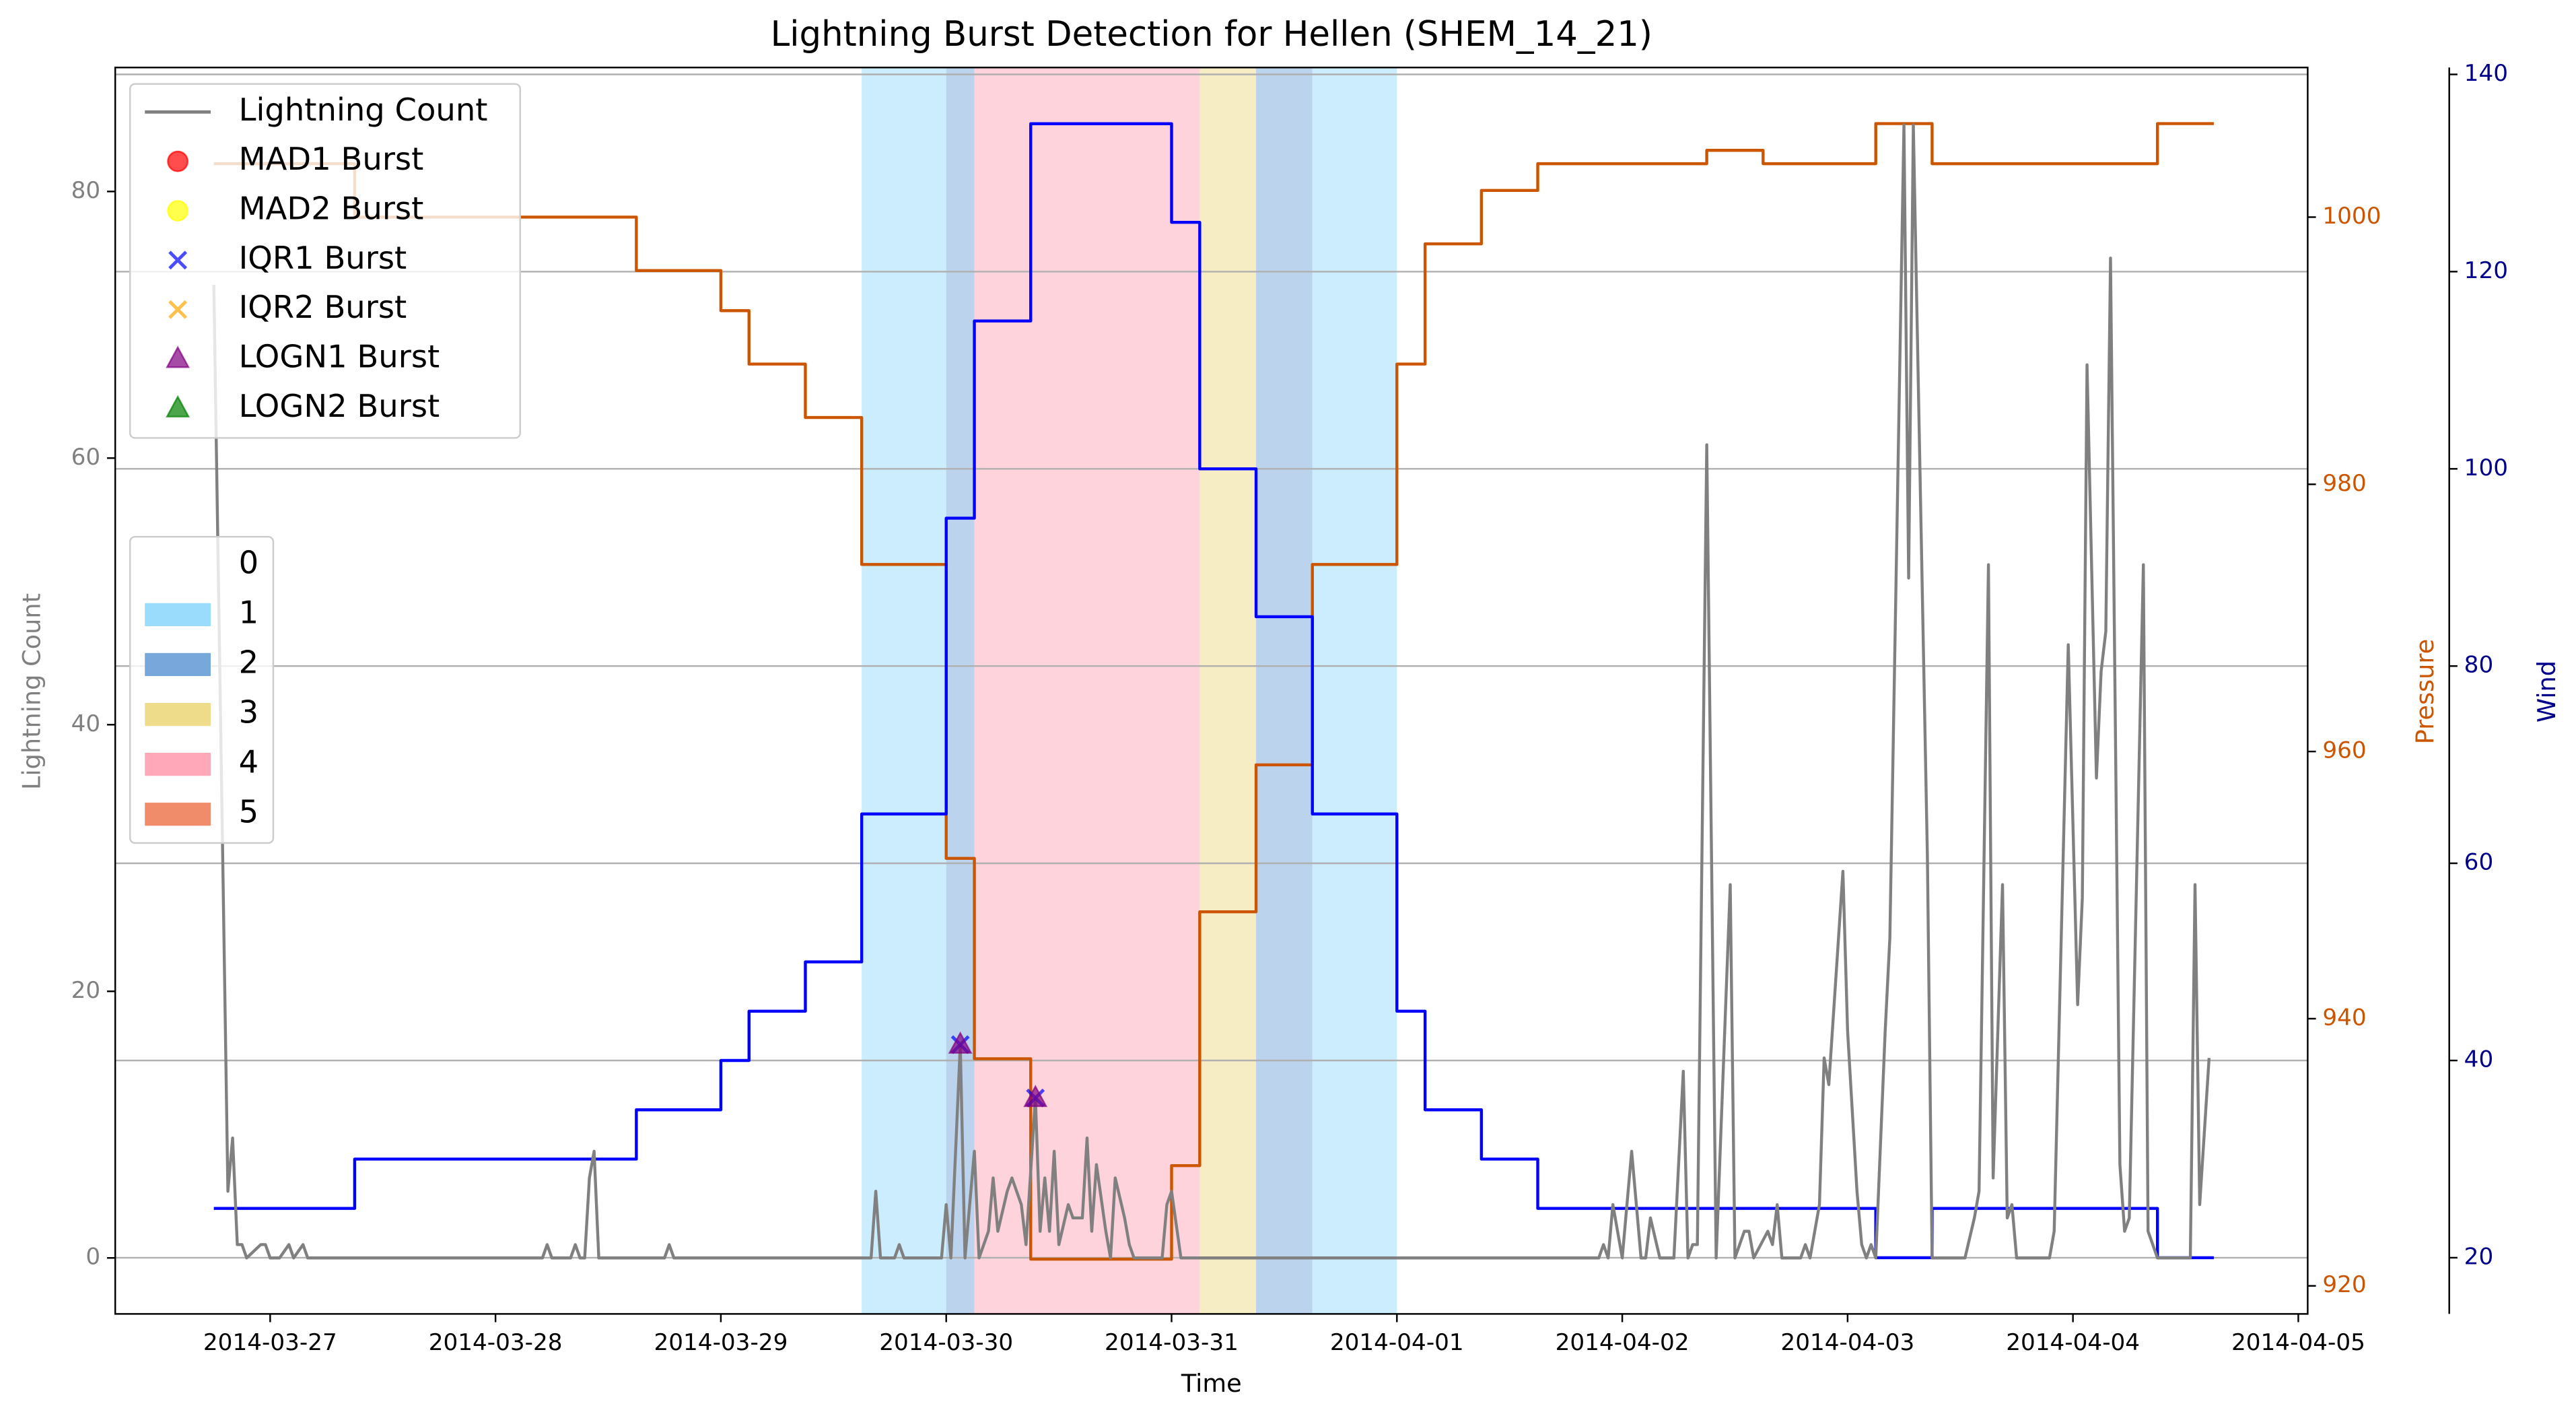  Describe the element at coordinates (2344, 483) in the screenshot. I see `y2-tick-label: 980` at that location.